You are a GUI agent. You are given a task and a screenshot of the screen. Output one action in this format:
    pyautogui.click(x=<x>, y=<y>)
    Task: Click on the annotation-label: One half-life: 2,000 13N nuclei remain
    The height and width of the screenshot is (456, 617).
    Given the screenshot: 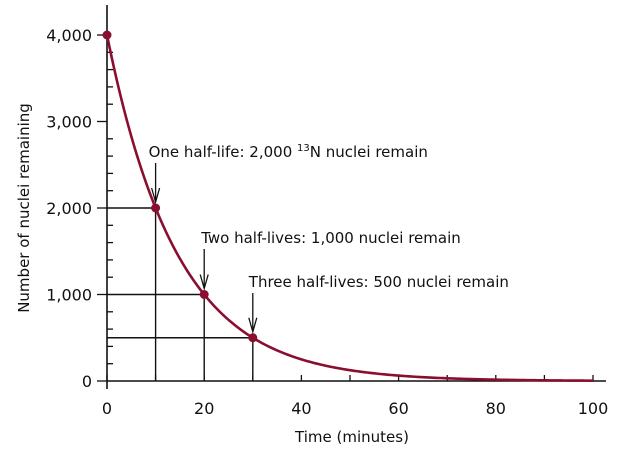 What is the action you would take?
    pyautogui.click(x=288, y=152)
    